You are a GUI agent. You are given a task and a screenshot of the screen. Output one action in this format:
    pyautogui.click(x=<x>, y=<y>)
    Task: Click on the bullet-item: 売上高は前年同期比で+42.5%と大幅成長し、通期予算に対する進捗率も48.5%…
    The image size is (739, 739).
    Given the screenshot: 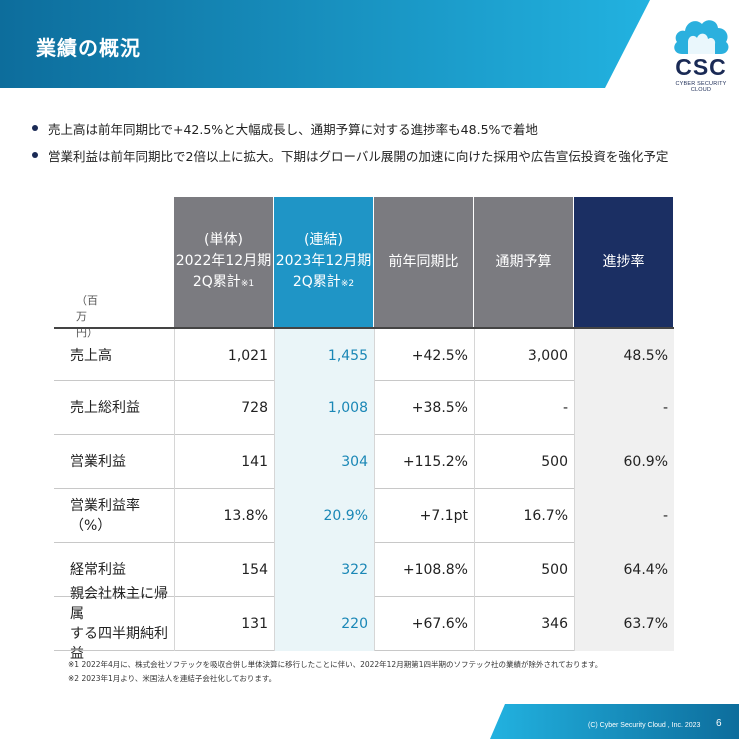 What is the action you would take?
    pyautogui.click(x=350, y=128)
    